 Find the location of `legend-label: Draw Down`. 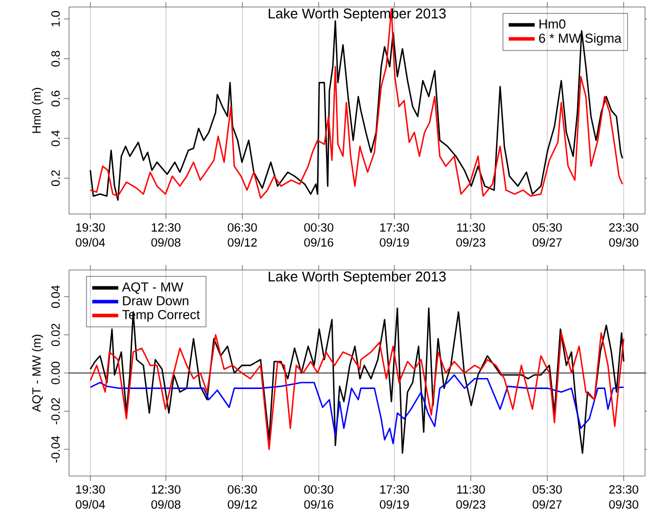

legend-label: Draw Down is located at coordinates (155, 301).